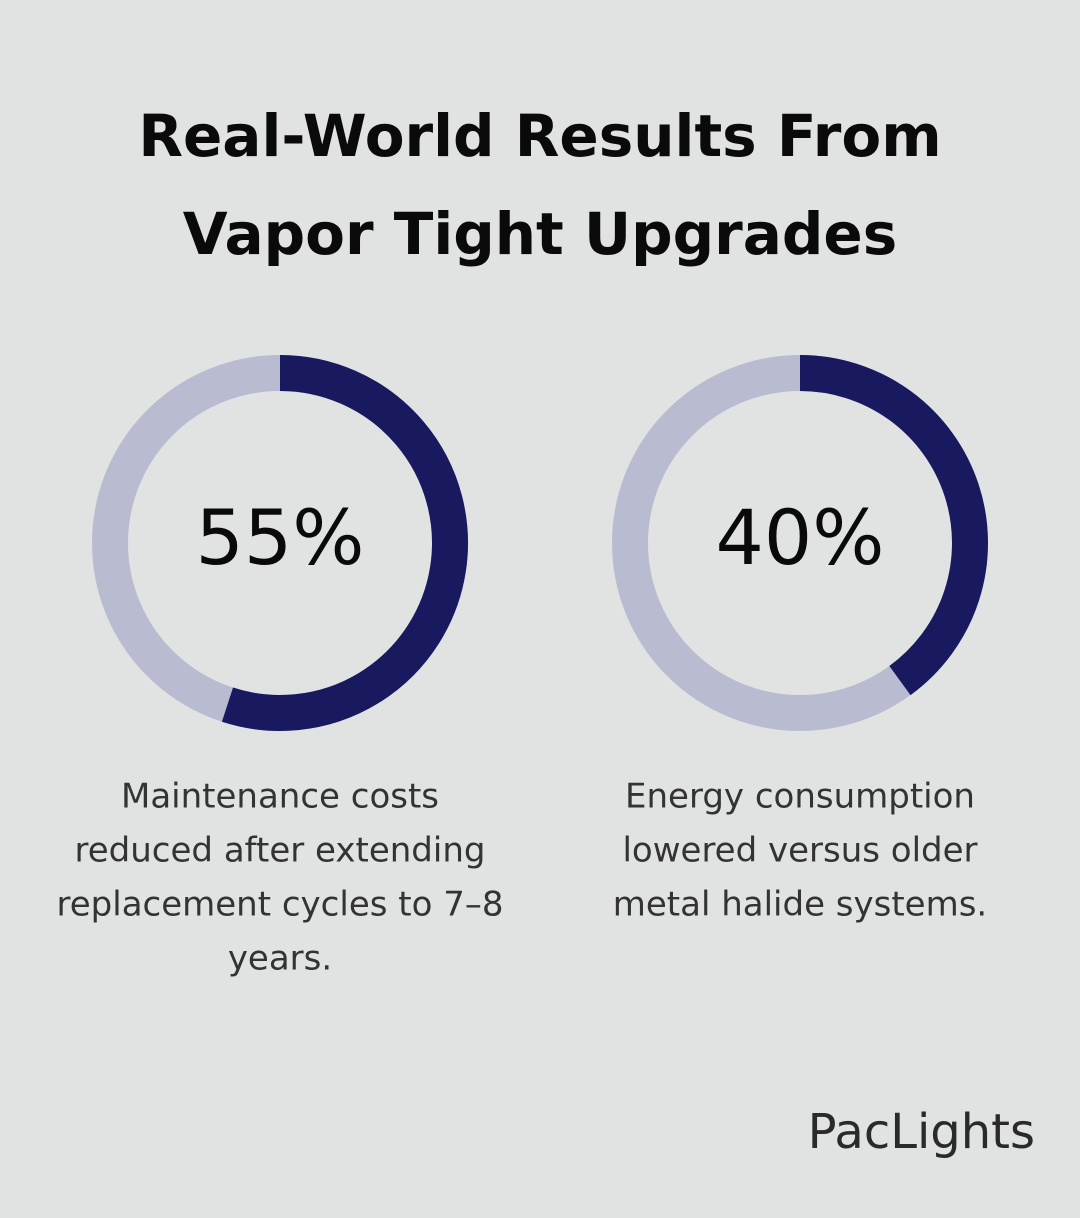 The height and width of the screenshot is (1218, 1080). I want to click on value-label: 55%, so click(280, 537).